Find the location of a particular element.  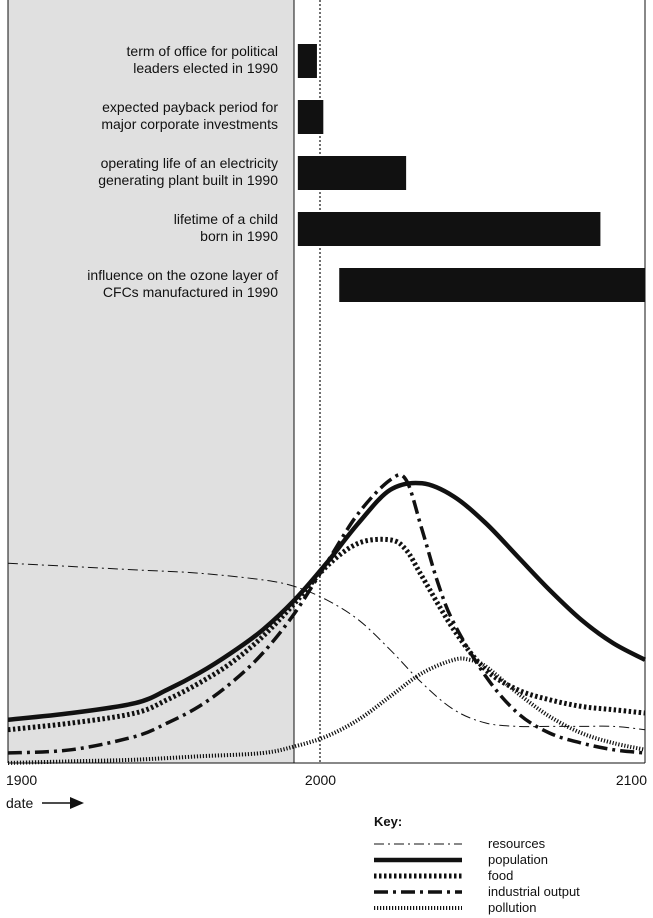

legend-label-industrial-output: industrial output is located at coordinates (534, 891).